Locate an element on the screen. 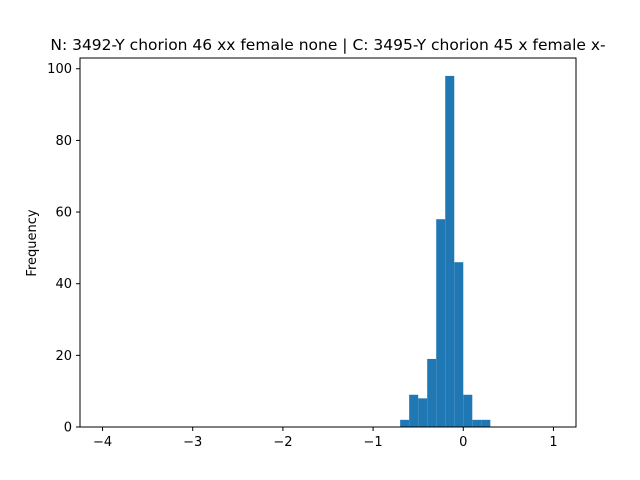  x-tick-label: −2 is located at coordinates (282, 442).